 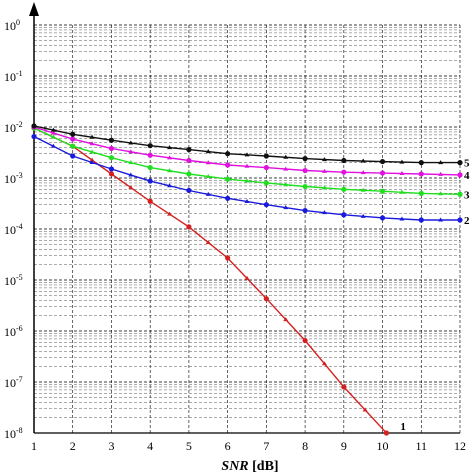 What do you see at coordinates (150, 446) in the screenshot?
I see `x-tick-label: 4` at bounding box center [150, 446].